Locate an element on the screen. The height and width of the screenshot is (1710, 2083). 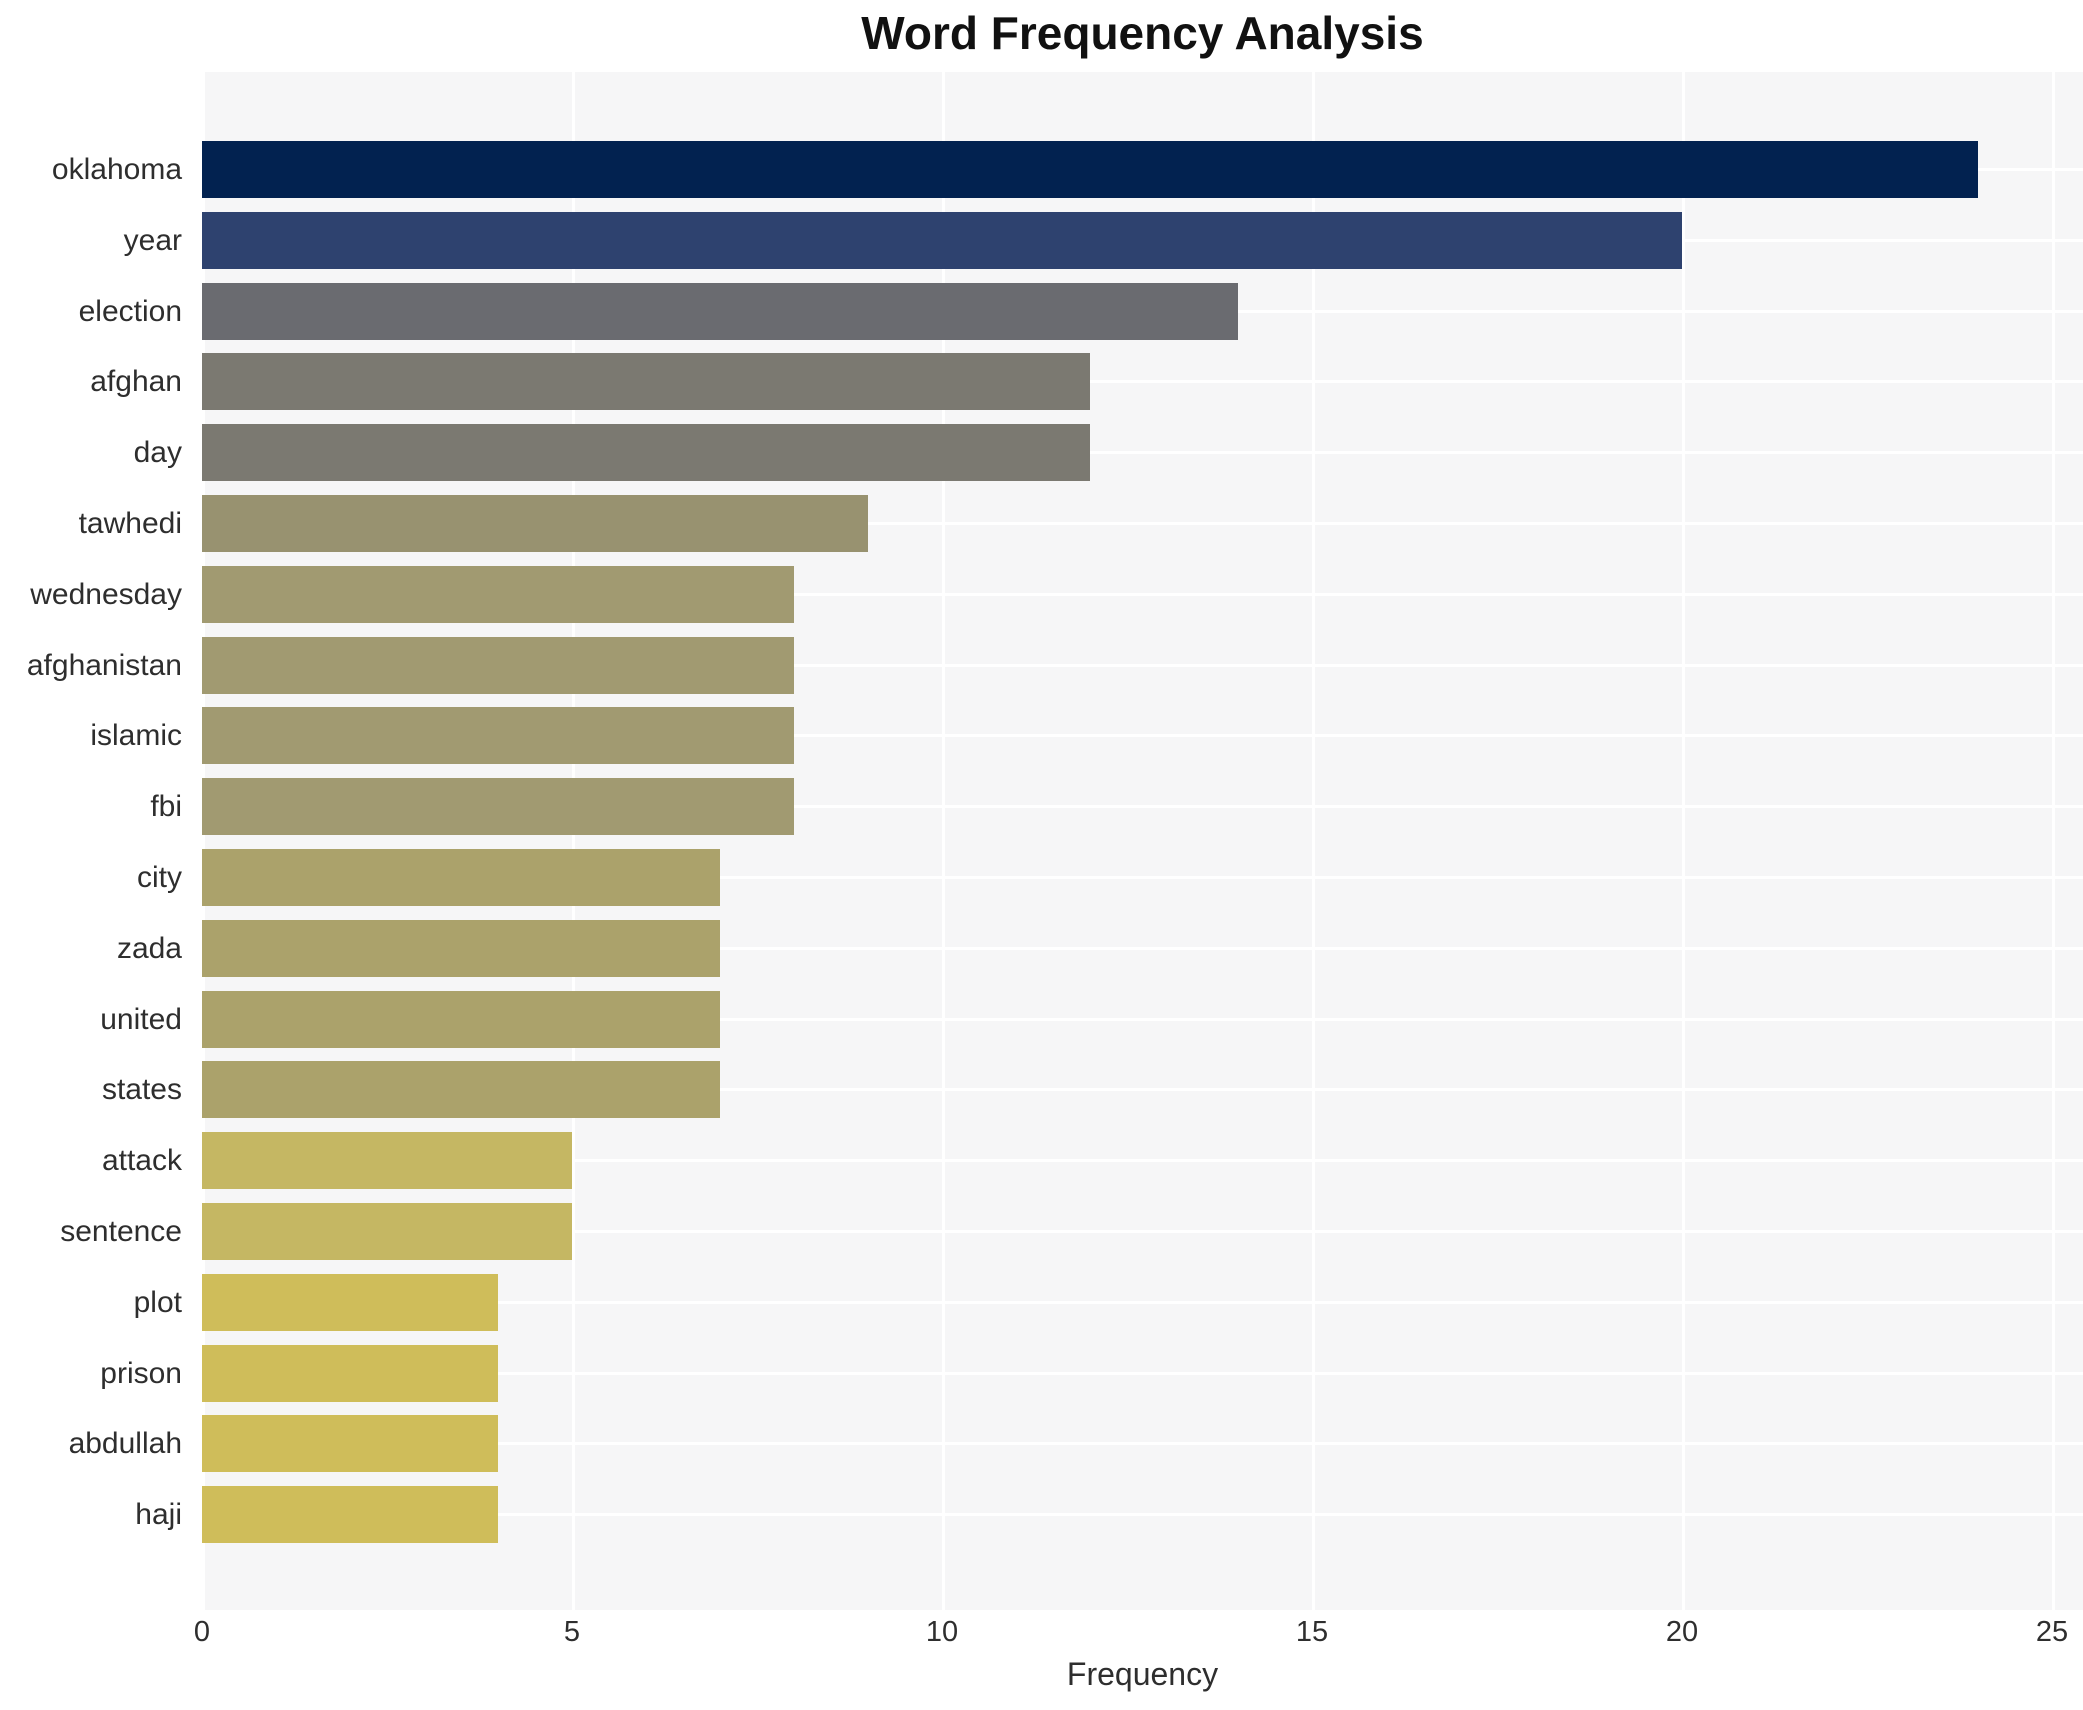
y-label-islamic: islamic is located at coordinates (136, 736).